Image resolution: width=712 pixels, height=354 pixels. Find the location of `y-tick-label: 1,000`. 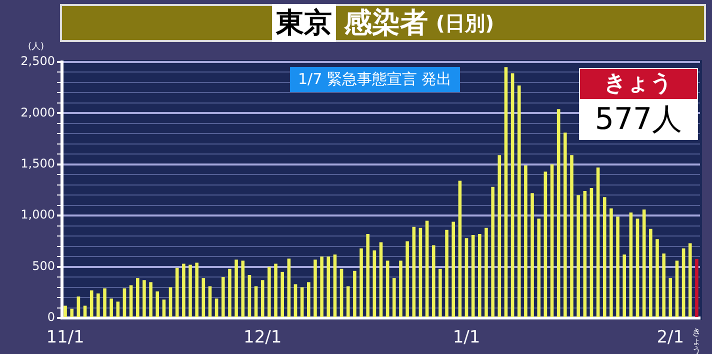

y-tick-label: 1,000 is located at coordinates (37, 215).